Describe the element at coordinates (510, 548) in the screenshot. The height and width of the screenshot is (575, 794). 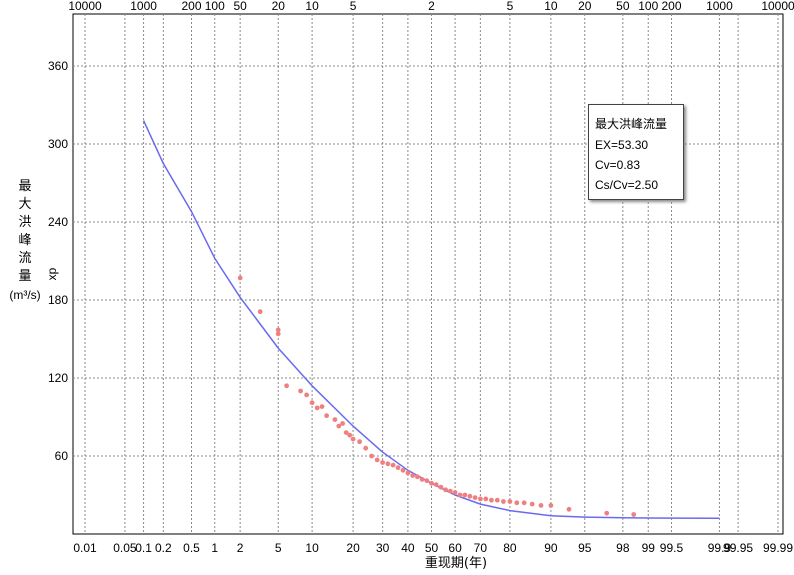
I see `x-tick-label: 80` at that location.